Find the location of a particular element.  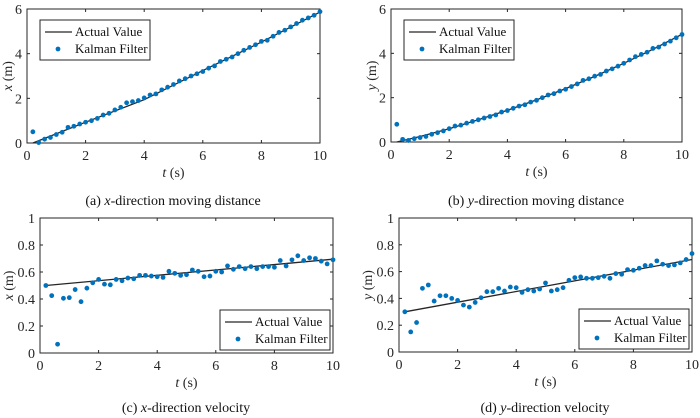

x-tick-label: 8 is located at coordinates (274, 366).